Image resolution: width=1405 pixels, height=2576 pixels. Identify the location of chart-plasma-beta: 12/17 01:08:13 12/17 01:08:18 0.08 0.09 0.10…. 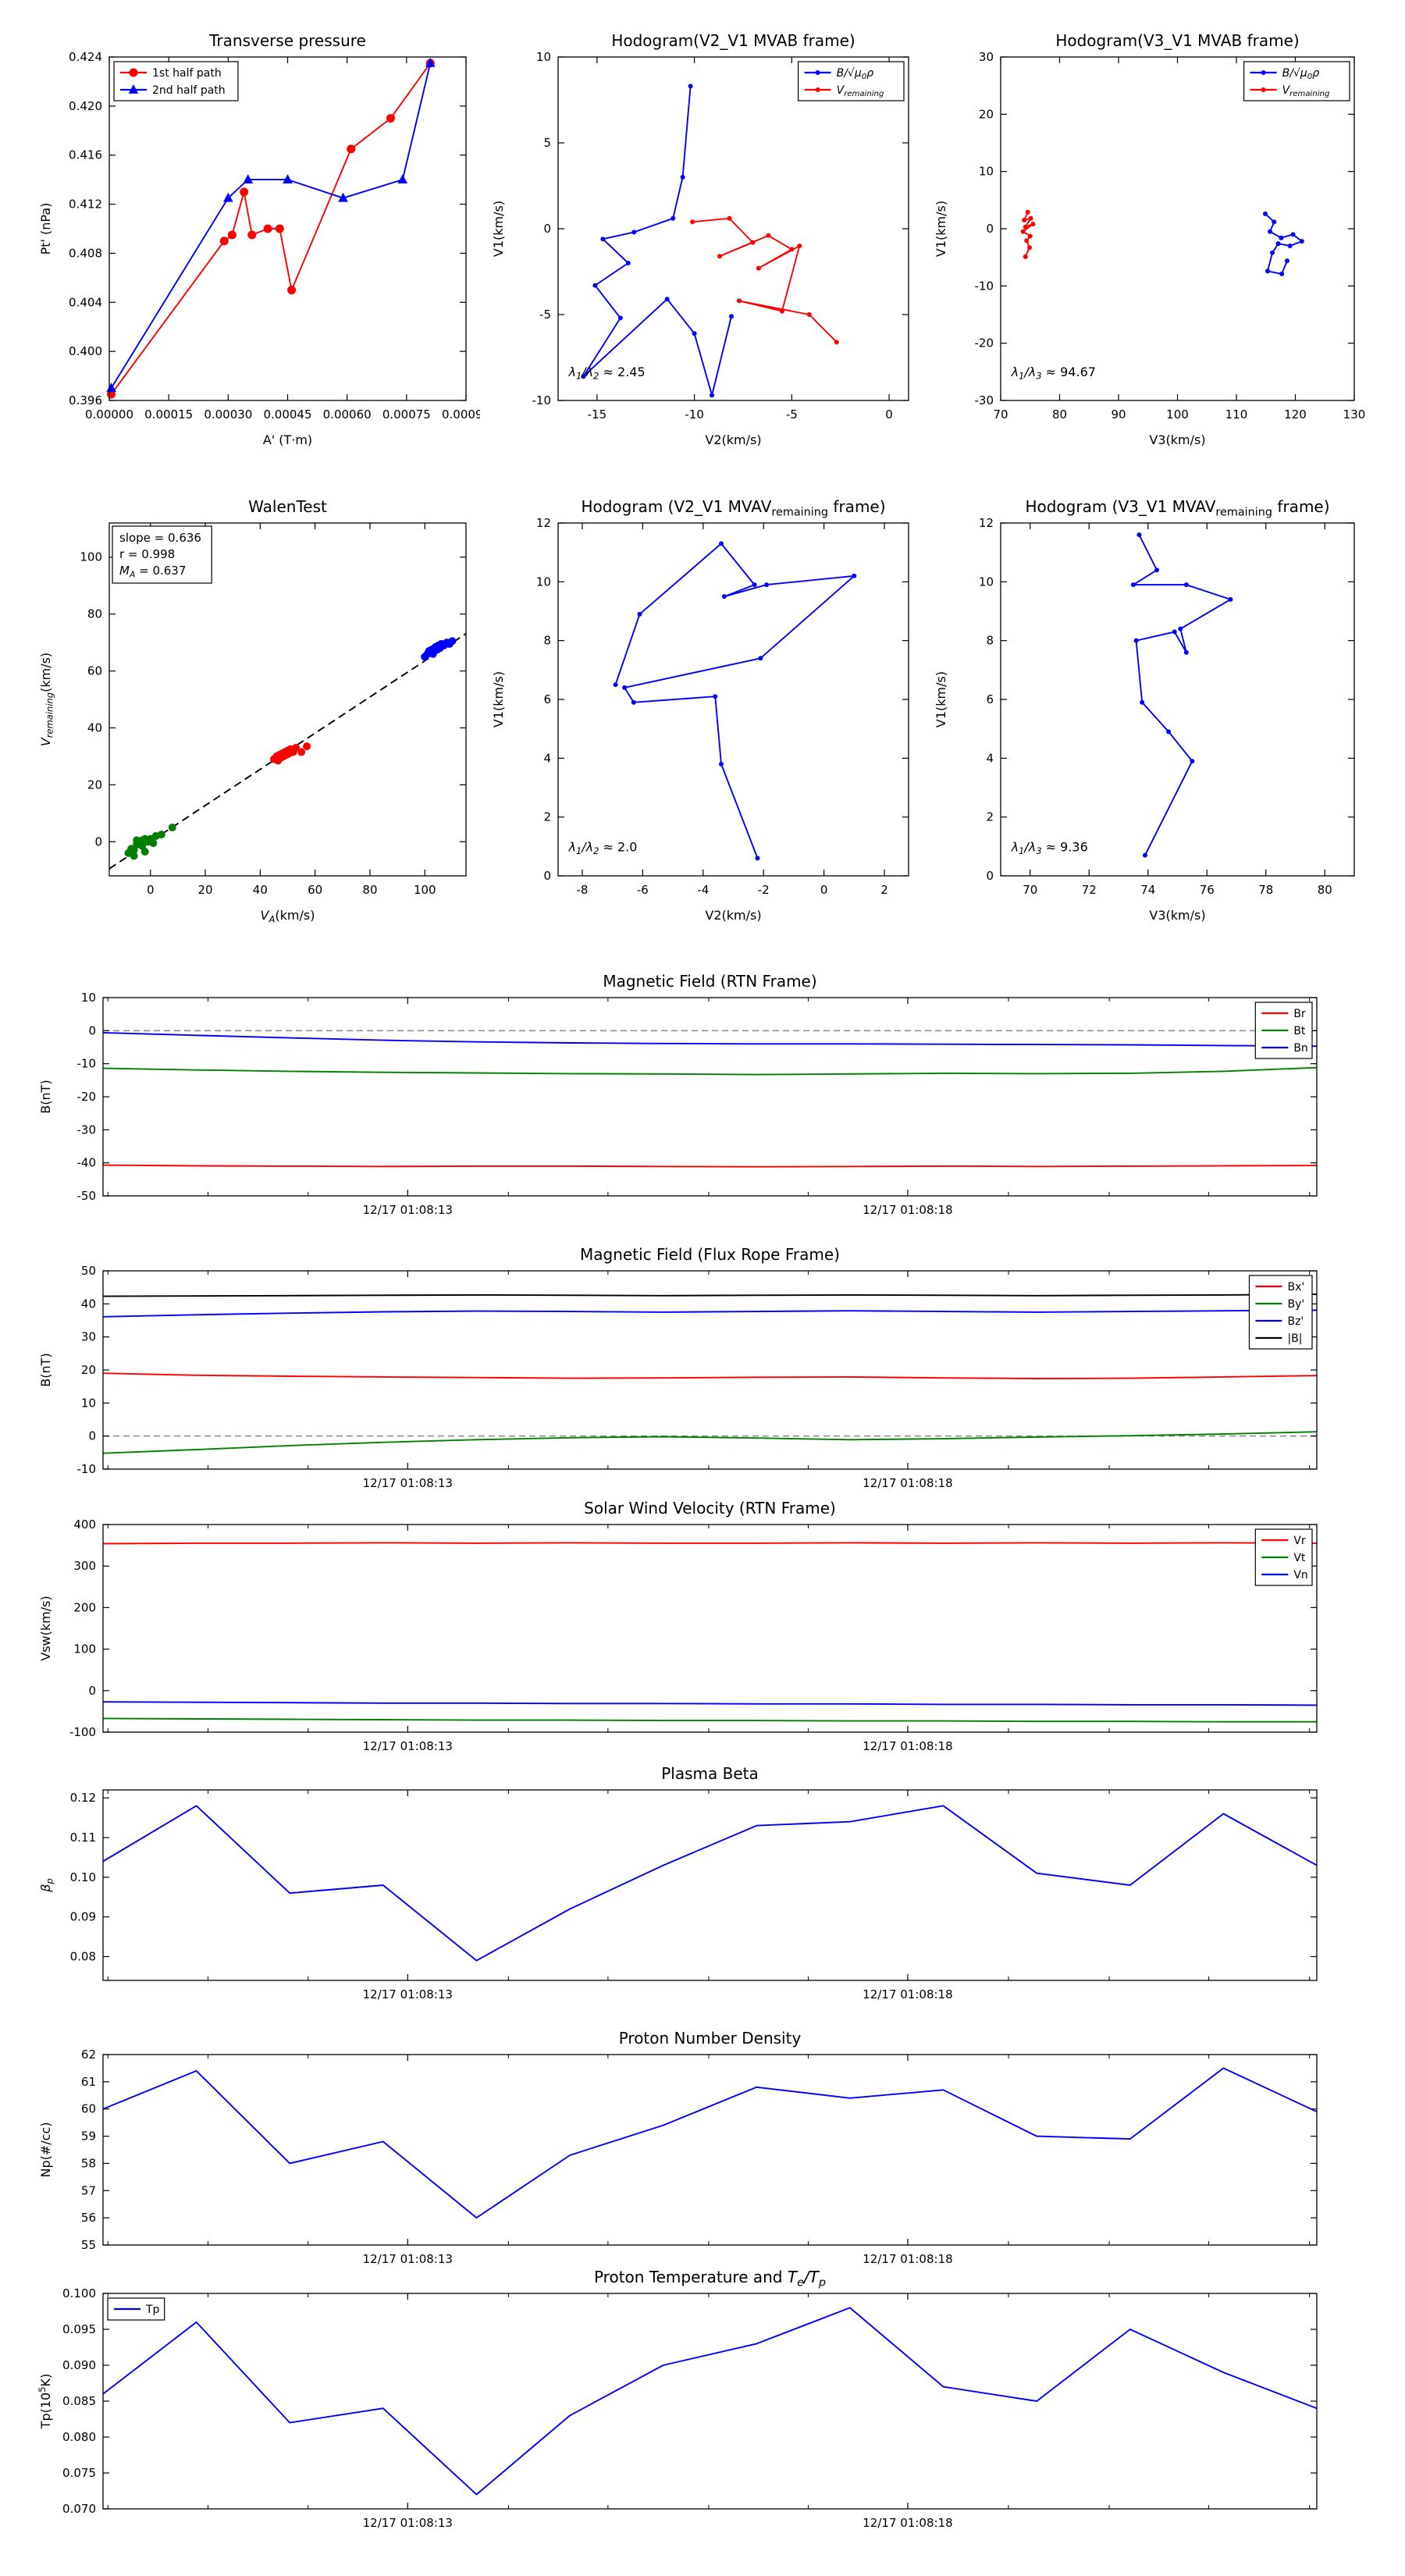
(705, 1888).